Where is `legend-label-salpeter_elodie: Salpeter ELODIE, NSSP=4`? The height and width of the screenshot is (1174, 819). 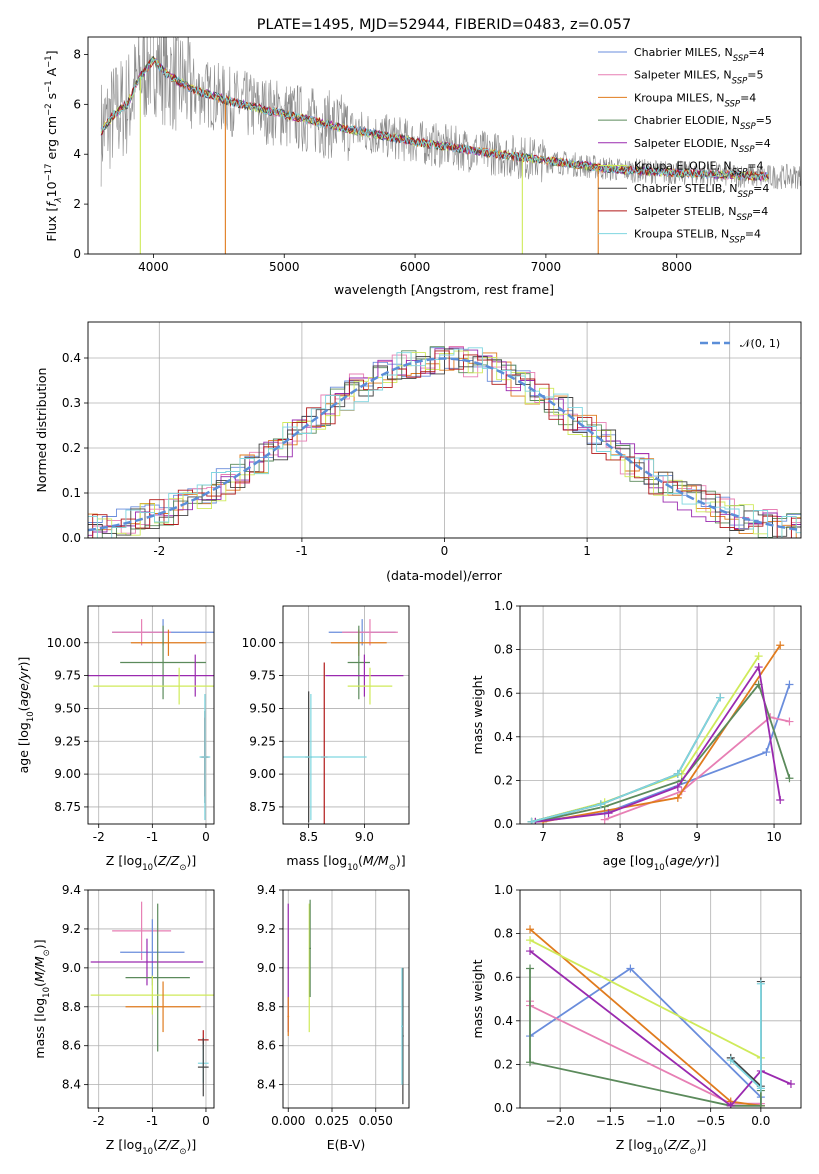
legend-label-salpeter_elodie: Salpeter ELODIE, NSSP=4 is located at coordinates (702, 146).